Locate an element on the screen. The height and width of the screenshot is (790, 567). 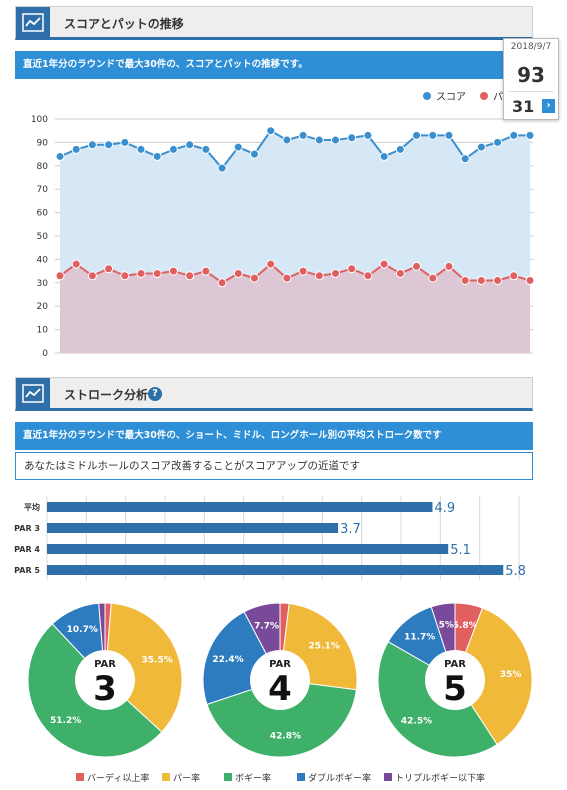
legend-label: パー率 is located at coordinates (186, 778).